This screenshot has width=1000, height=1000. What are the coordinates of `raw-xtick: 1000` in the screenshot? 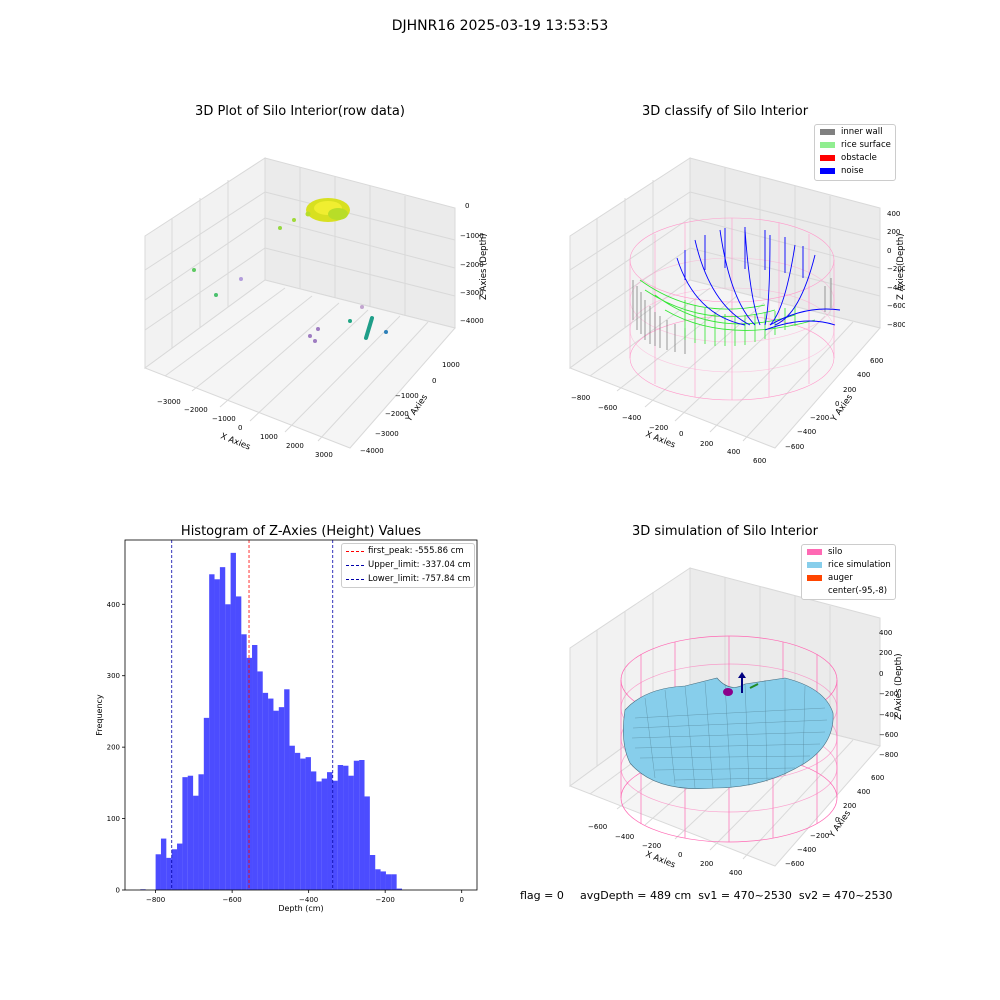 It's located at (269, 437).